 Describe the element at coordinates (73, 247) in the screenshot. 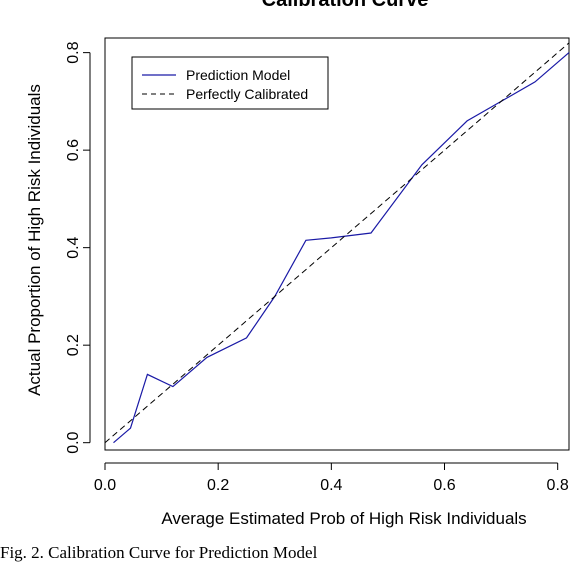

I see `y-tick-label: 0.4` at that location.